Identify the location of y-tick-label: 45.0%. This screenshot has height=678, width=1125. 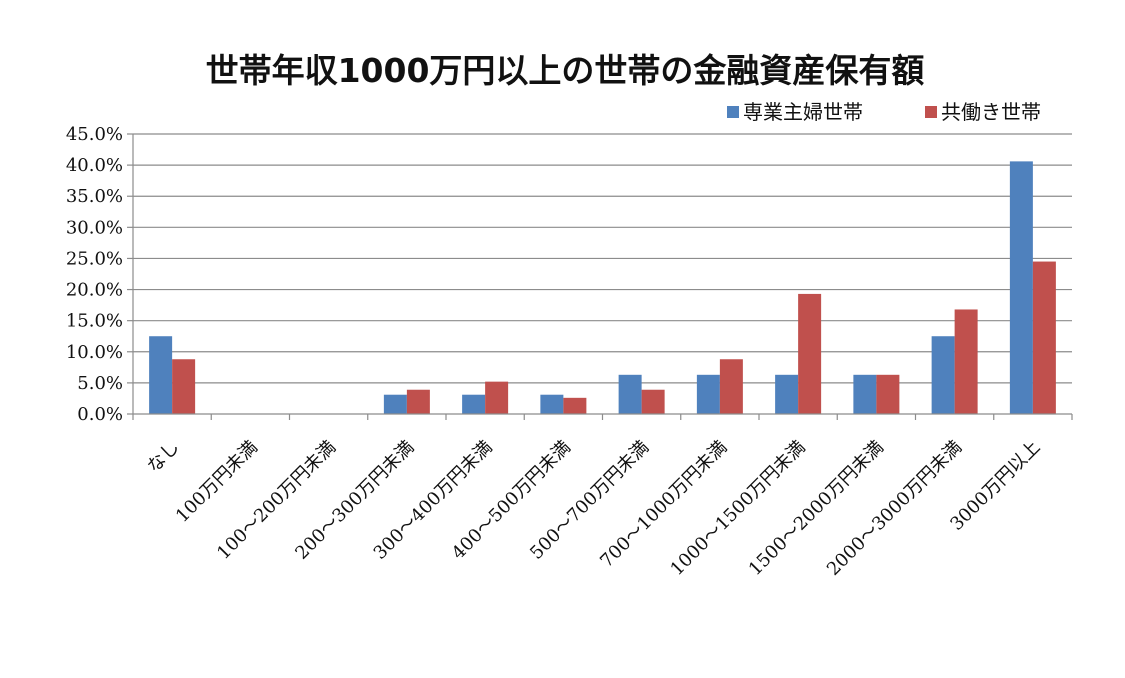
(94, 134).